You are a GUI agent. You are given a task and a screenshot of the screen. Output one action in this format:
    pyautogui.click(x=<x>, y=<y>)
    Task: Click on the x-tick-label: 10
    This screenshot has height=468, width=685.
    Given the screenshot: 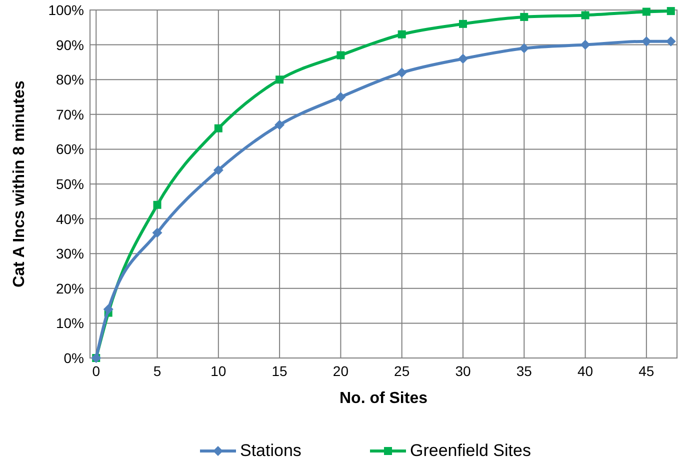 What is the action you would take?
    pyautogui.click(x=218, y=371)
    